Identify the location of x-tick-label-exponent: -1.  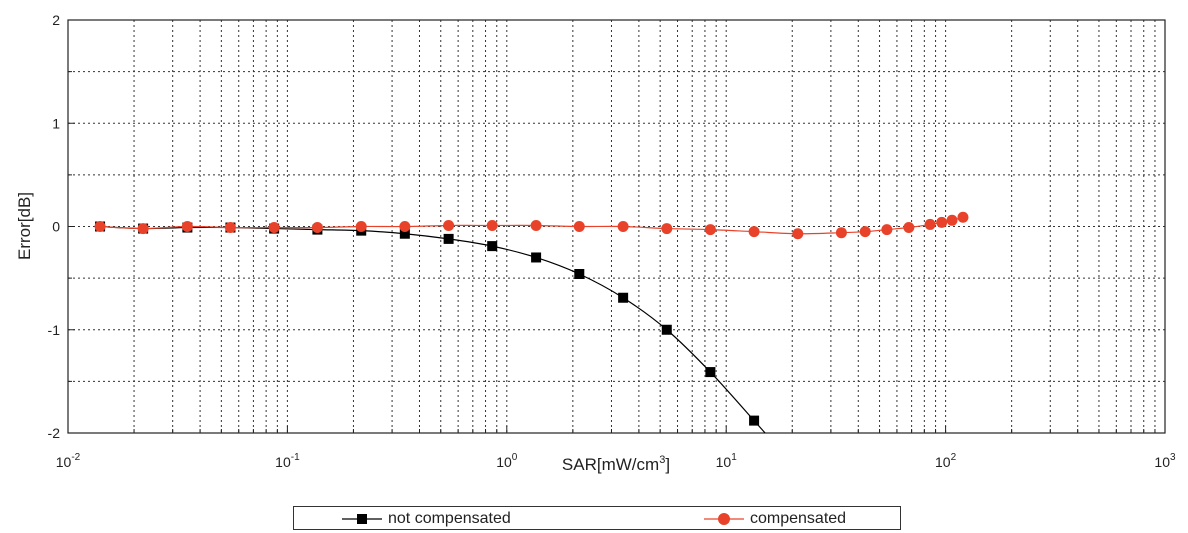
(295, 457).